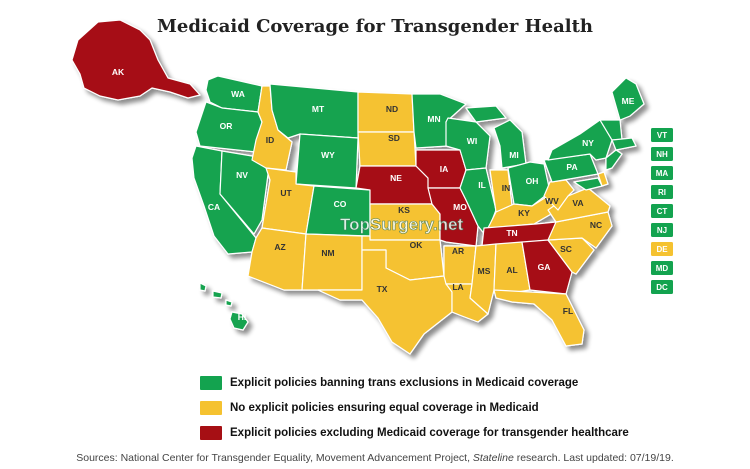 The height and width of the screenshot is (469, 750). Describe the element at coordinates (511, 270) in the screenshot. I see `state-label-al: AL` at that location.